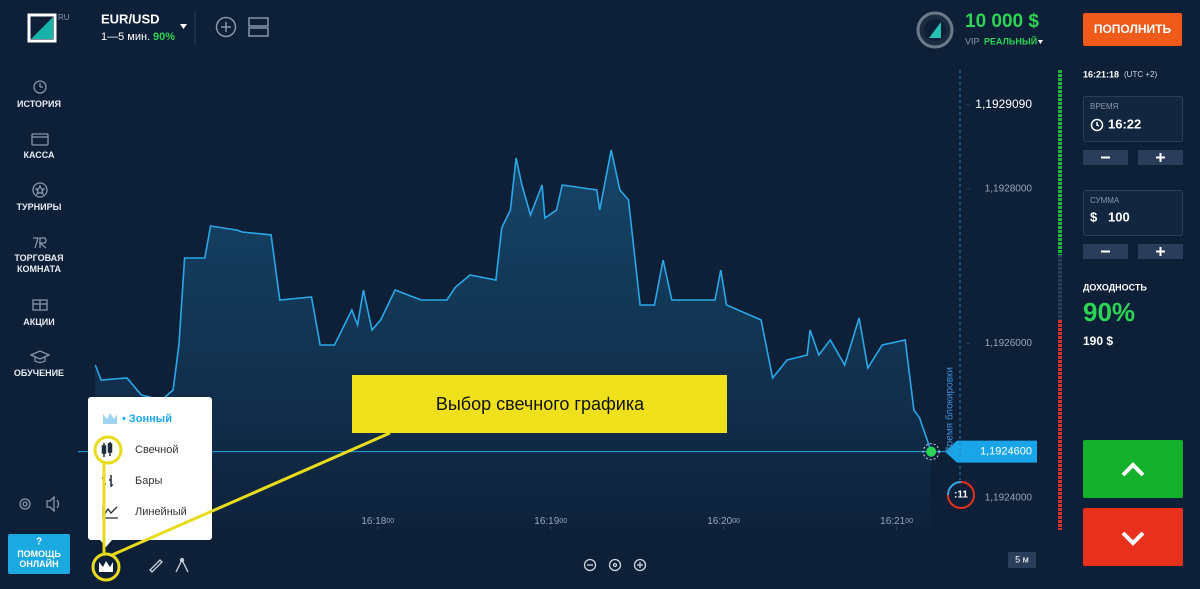  Describe the element at coordinates (1098, 341) in the screenshot. I see `profit-amount: 190 $` at that location.